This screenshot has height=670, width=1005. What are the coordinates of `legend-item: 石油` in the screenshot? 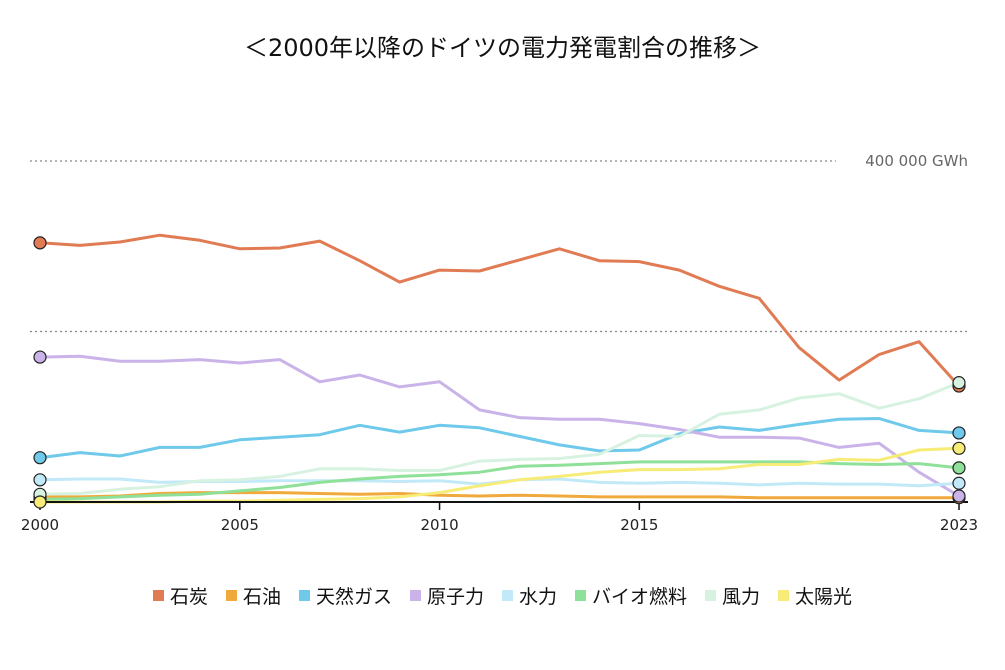 It's located at (253, 595).